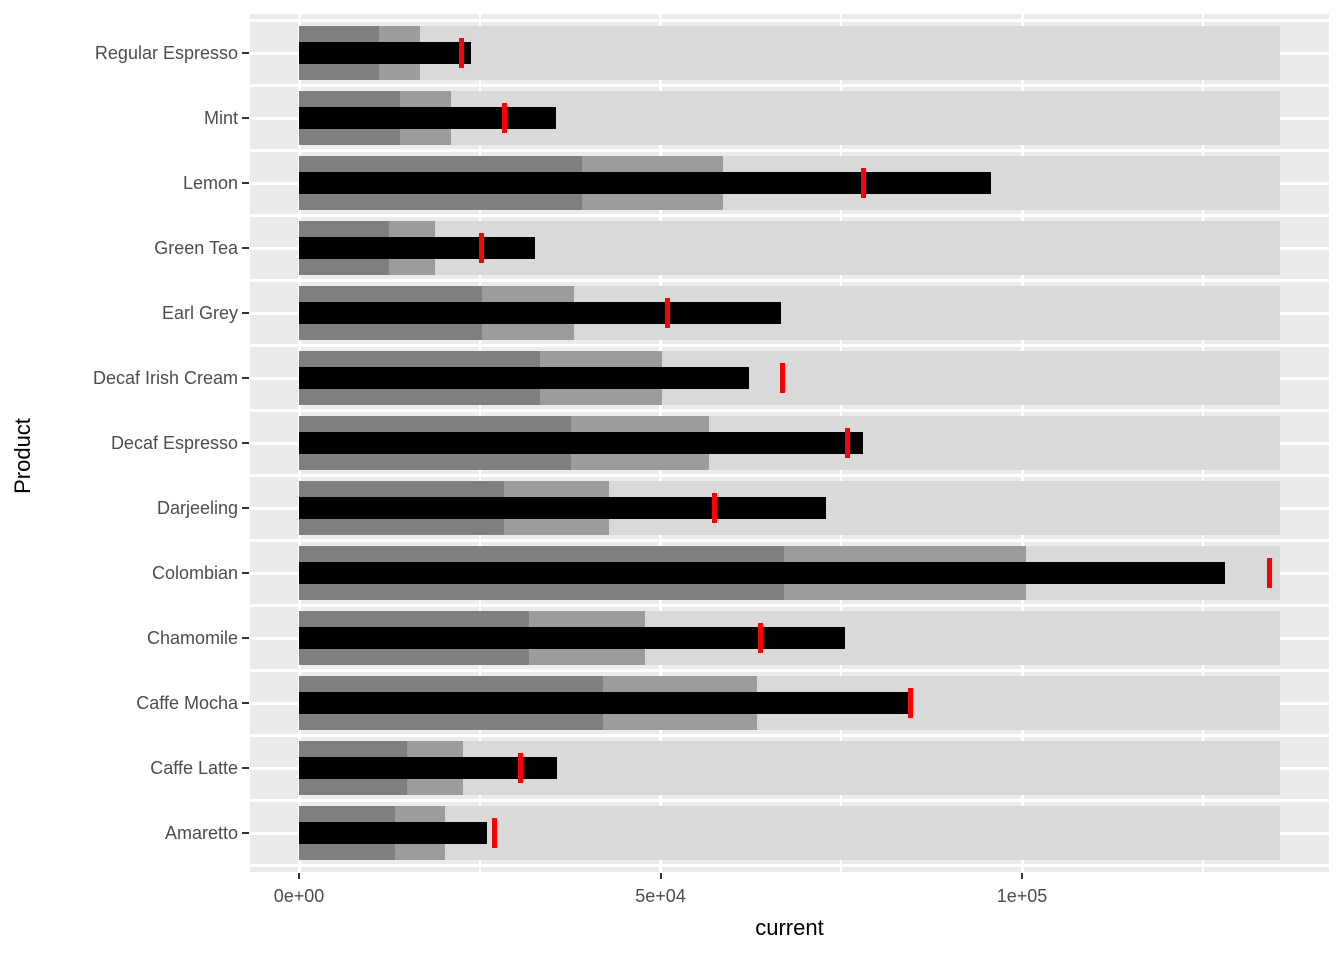  Describe the element at coordinates (1022, 896) in the screenshot. I see `x-tick-label: 1e+05` at that location.